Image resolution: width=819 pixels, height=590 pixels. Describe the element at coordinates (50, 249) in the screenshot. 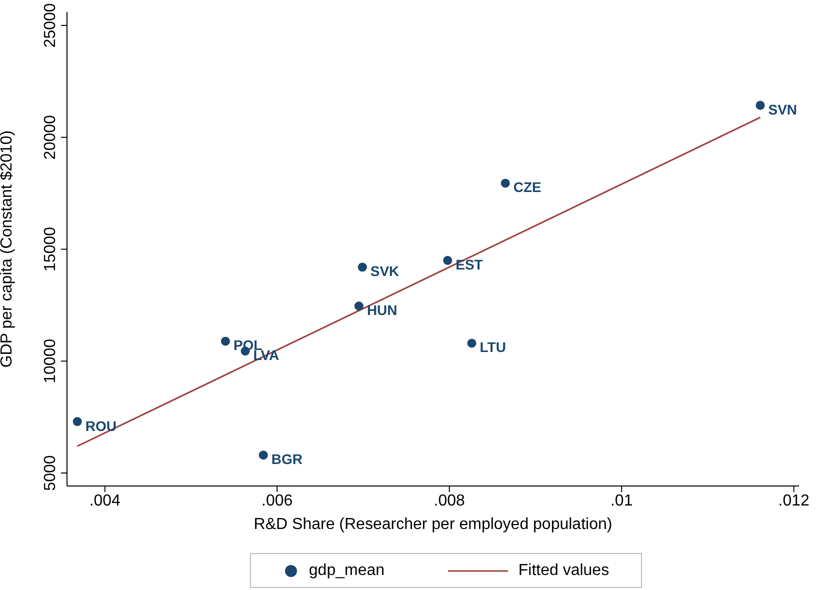

I see `y-tick-label: 15000` at that location.